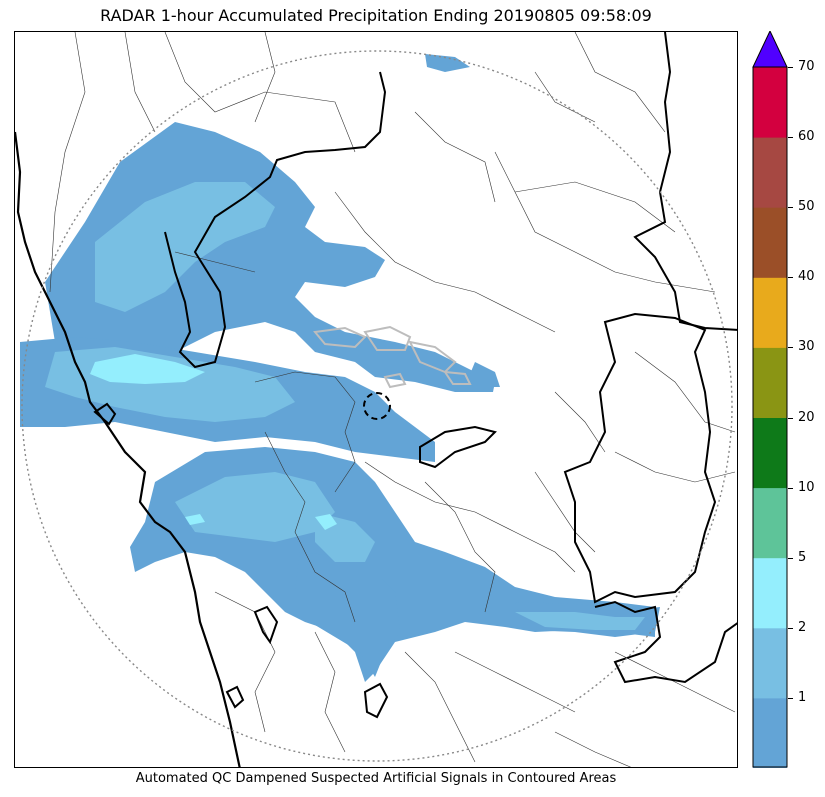  I want to click on state-boundary-south-east, so click(665, 642).